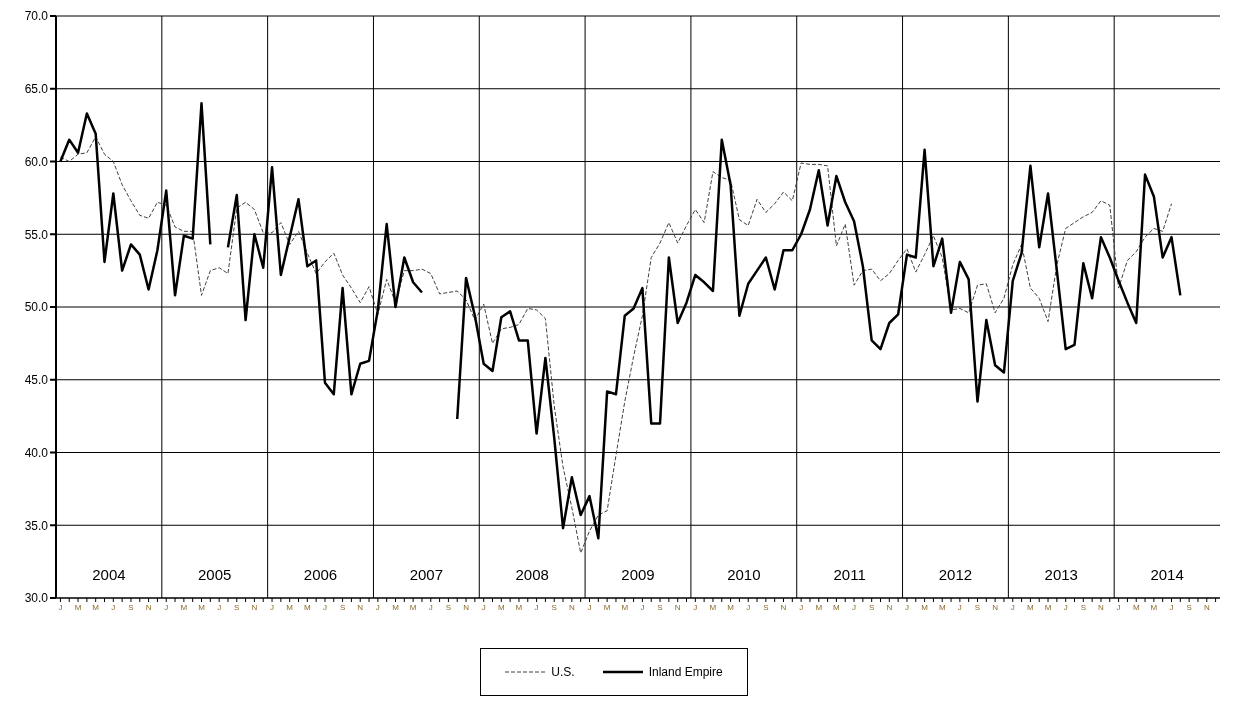 This screenshot has height=708, width=1235. What do you see at coordinates (955, 574) in the screenshot?
I see `annotation: 2012` at bounding box center [955, 574].